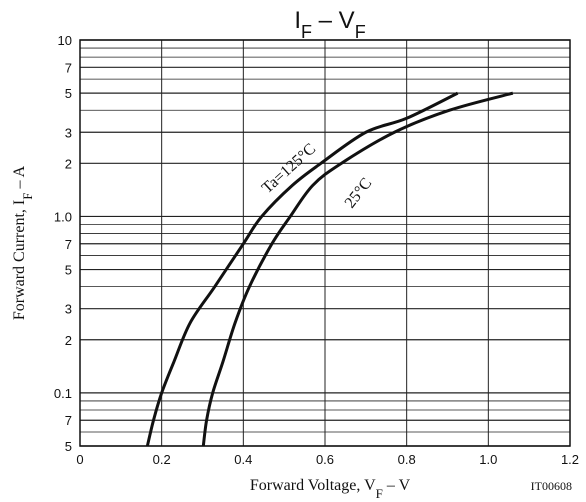  Describe the element at coordinates (347, 20) in the screenshot. I see `text-part: V` at that location.